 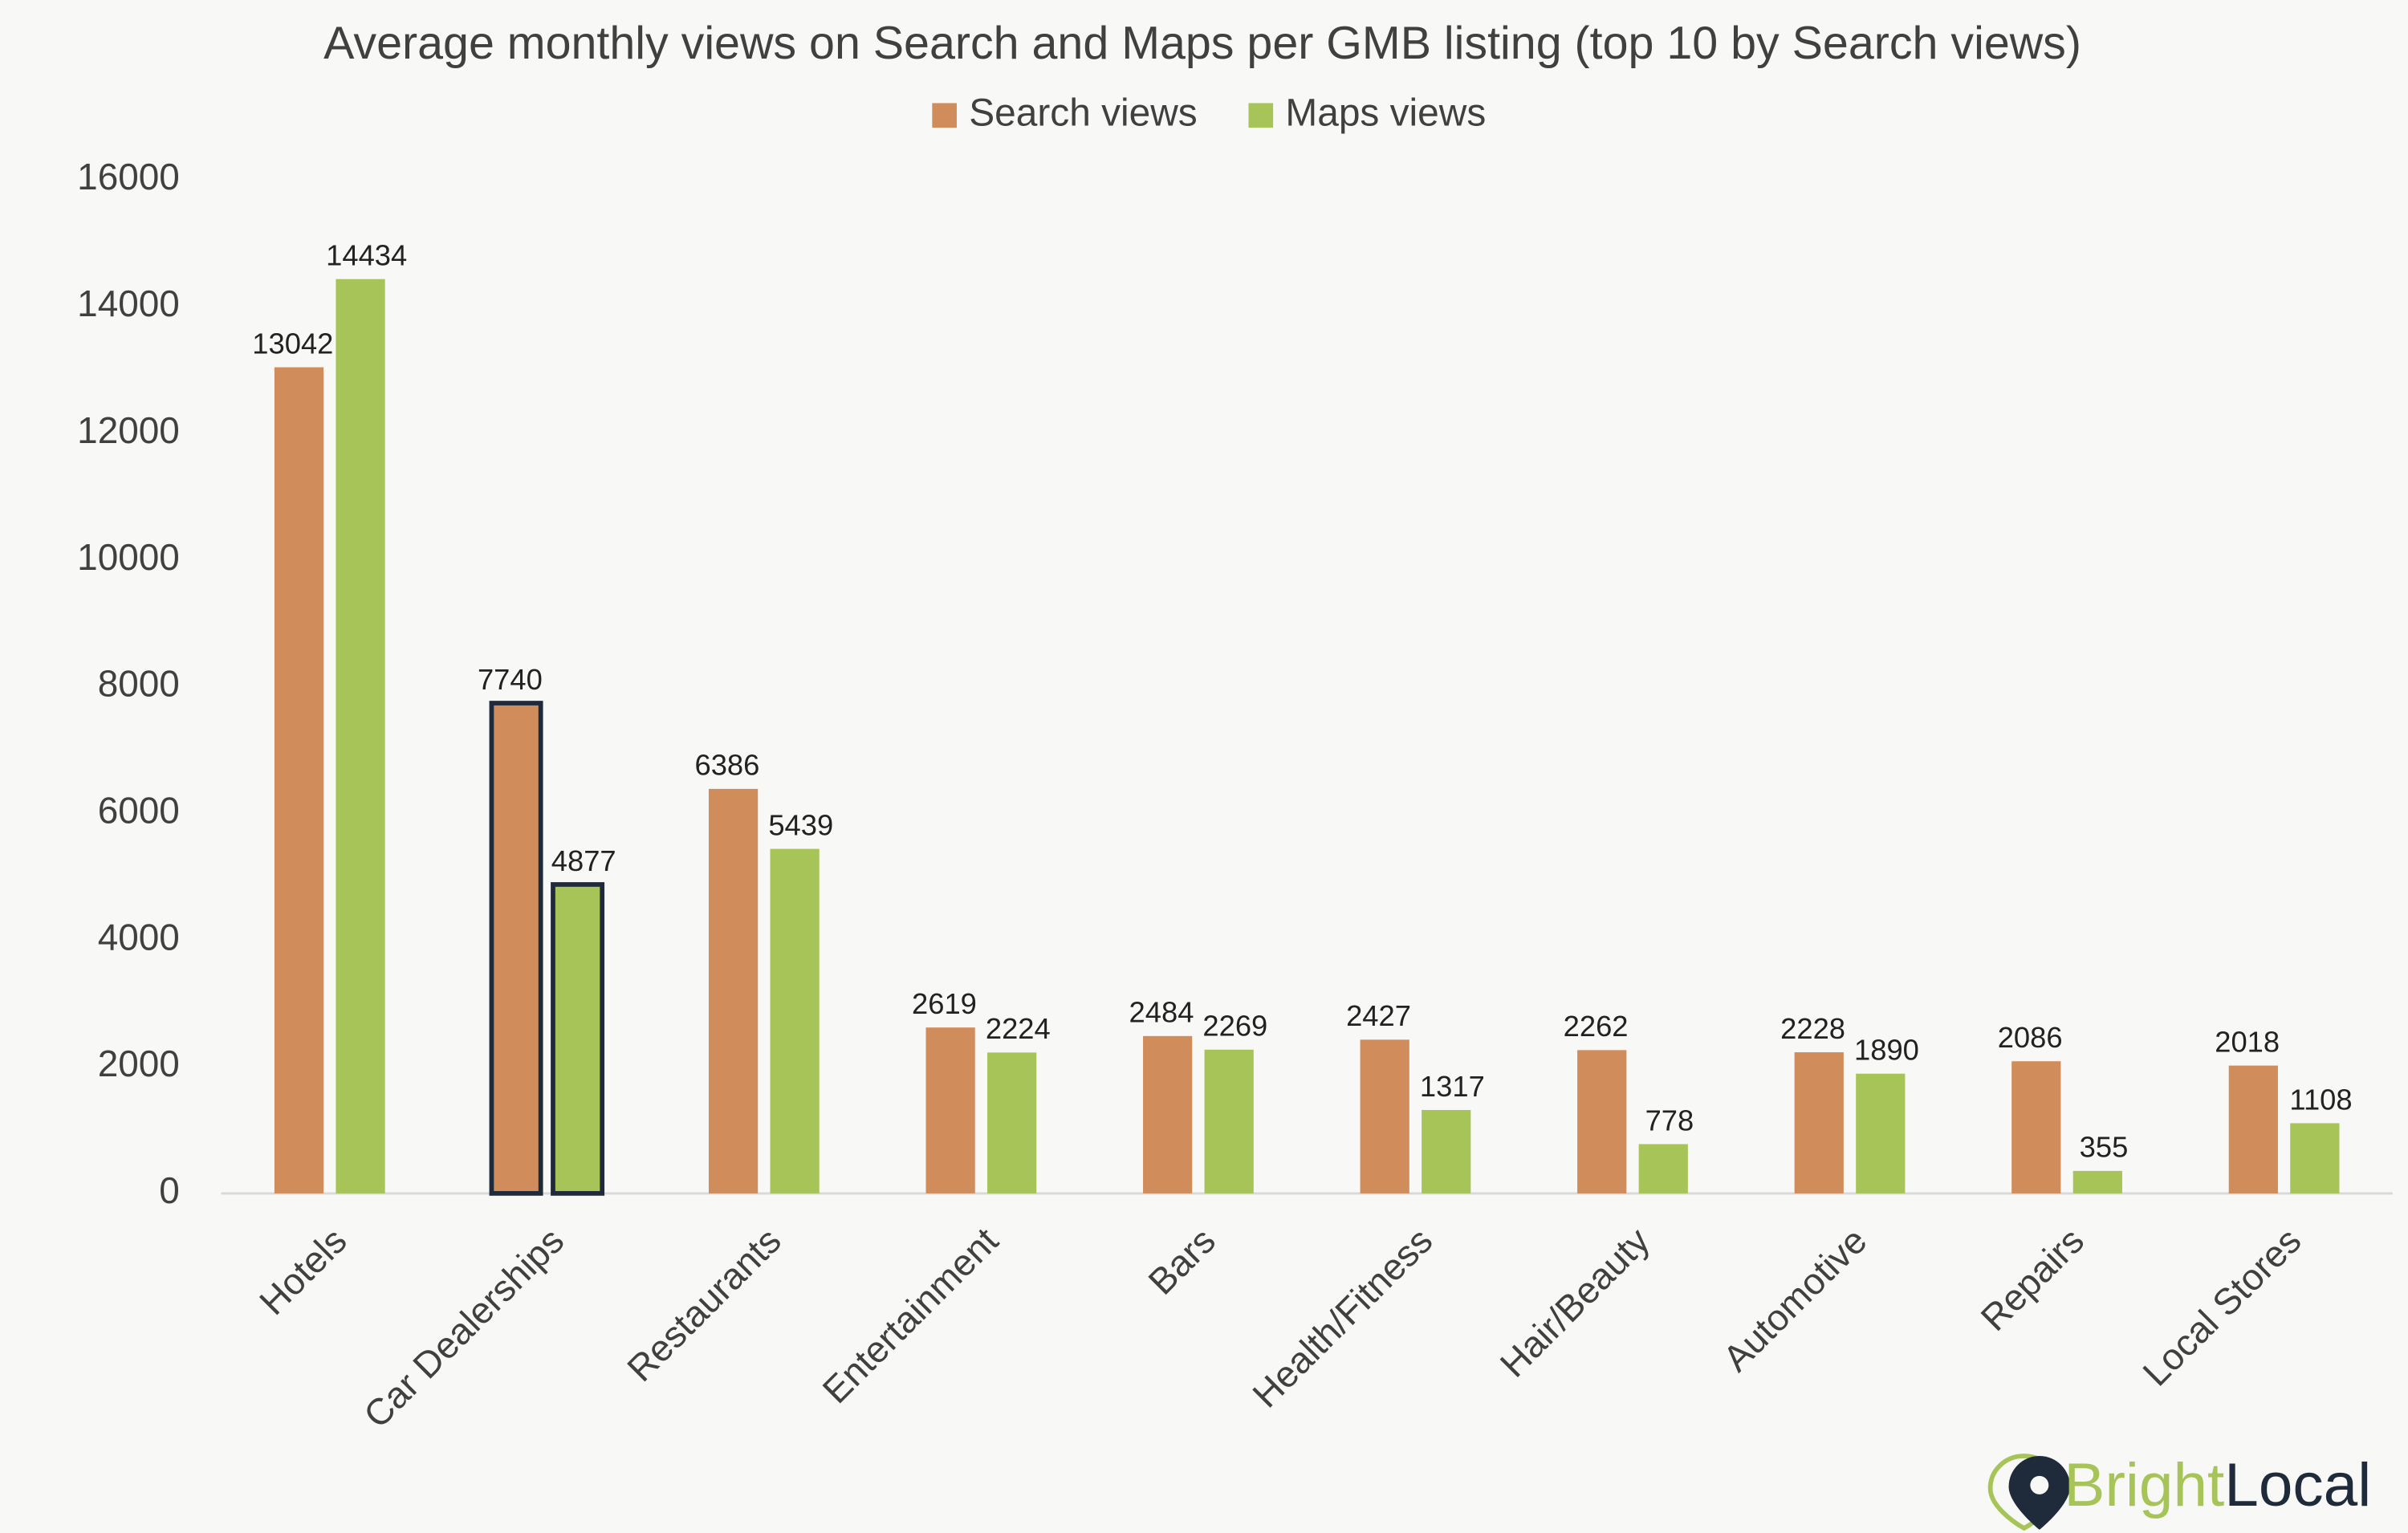 I want to click on y-tick-label: 4000, so click(x=139, y=937).